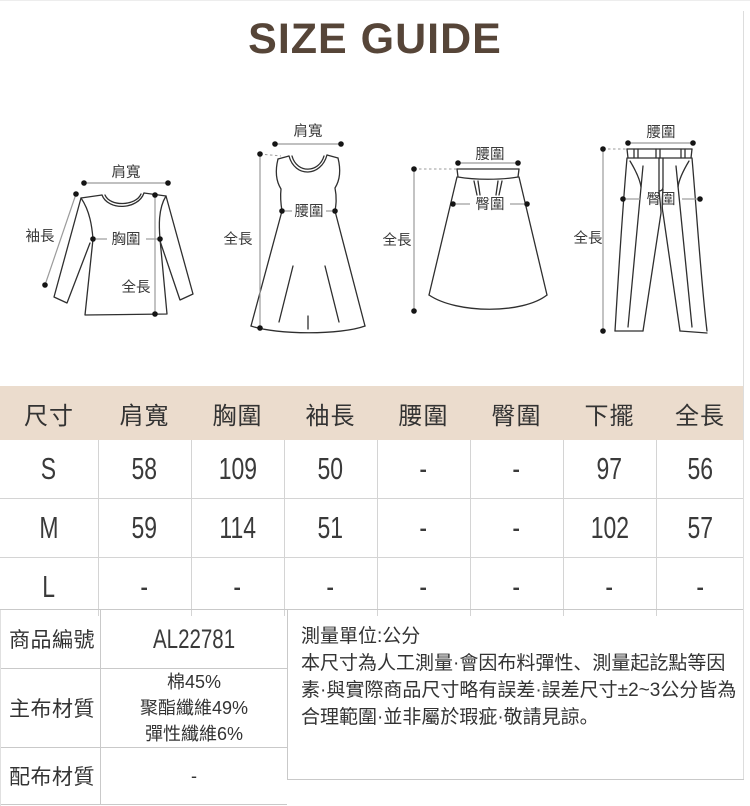 The width and height of the screenshot is (750, 806). Describe the element at coordinates (144, 413) in the screenshot. I see `header-shoulder: 肩寬` at that location.